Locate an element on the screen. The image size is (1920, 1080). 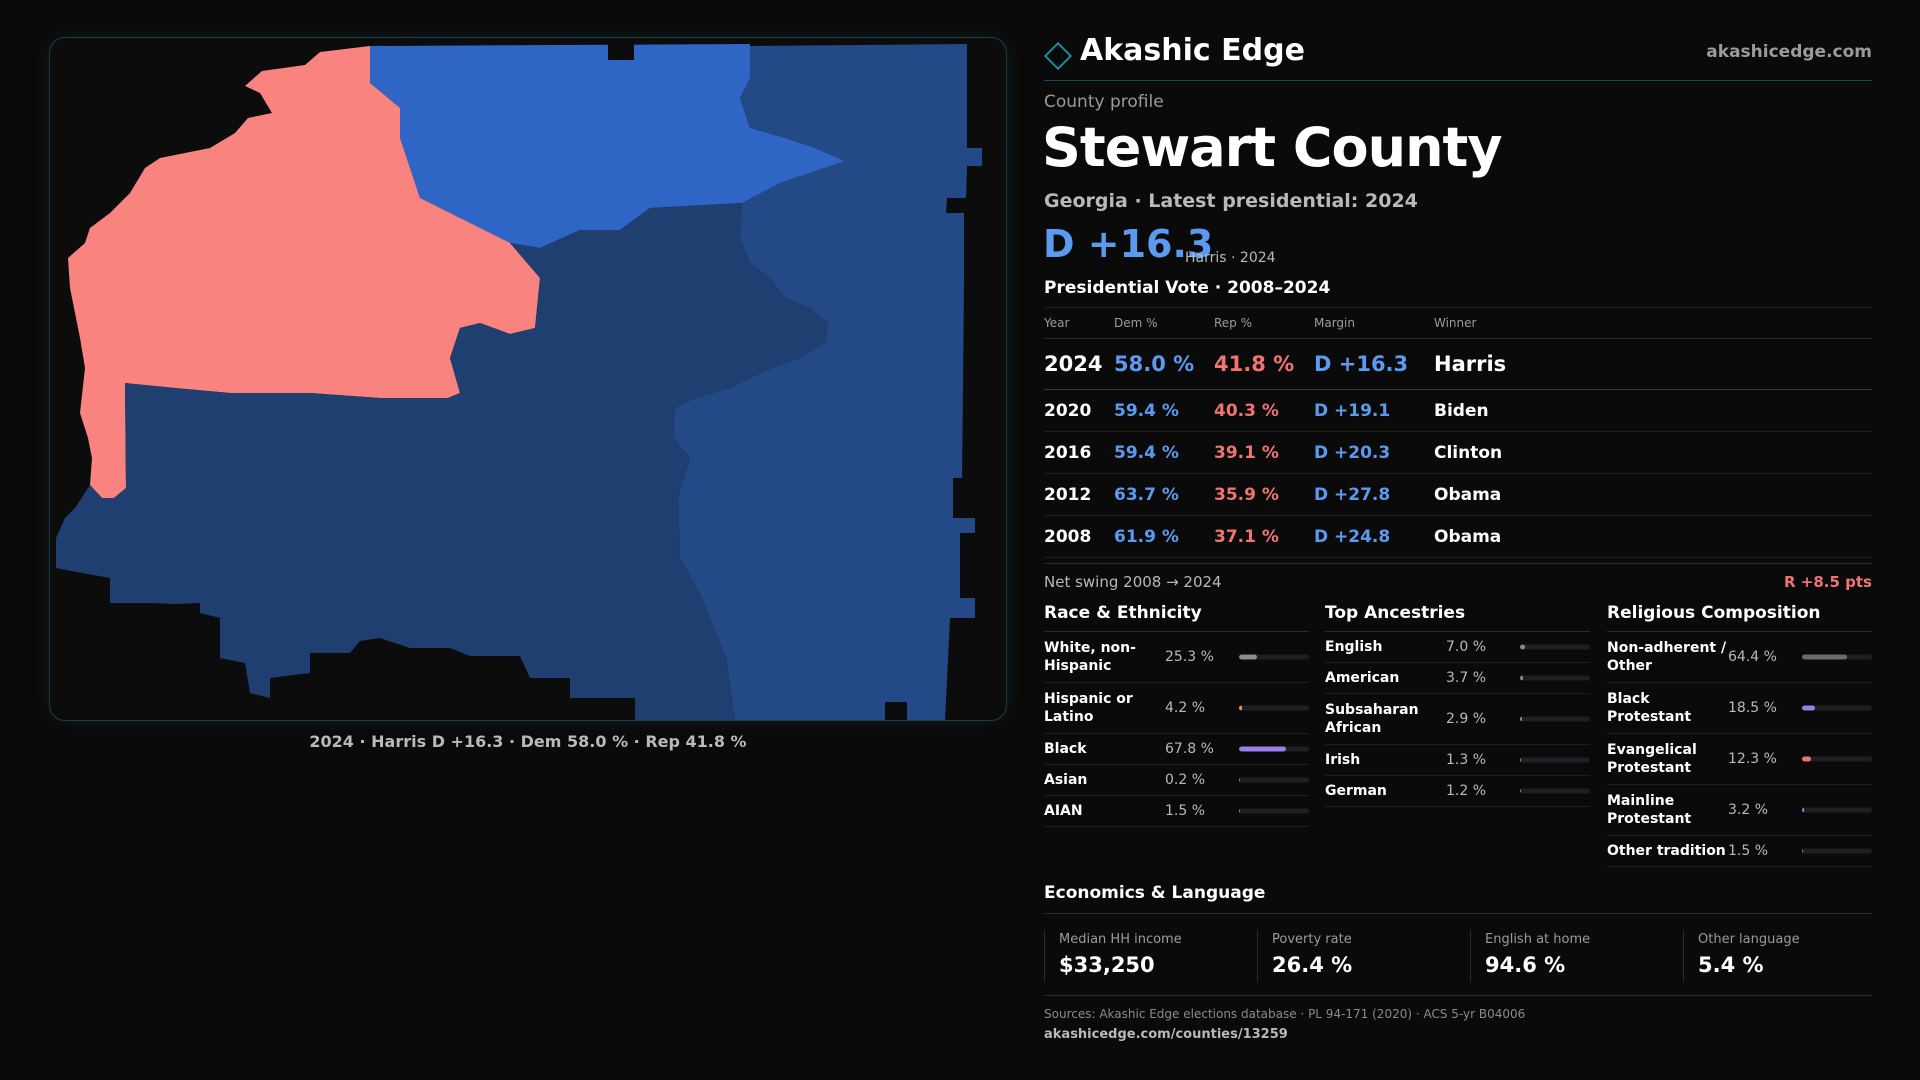
cell-rep: 40.3 % is located at coordinates (1246, 410).